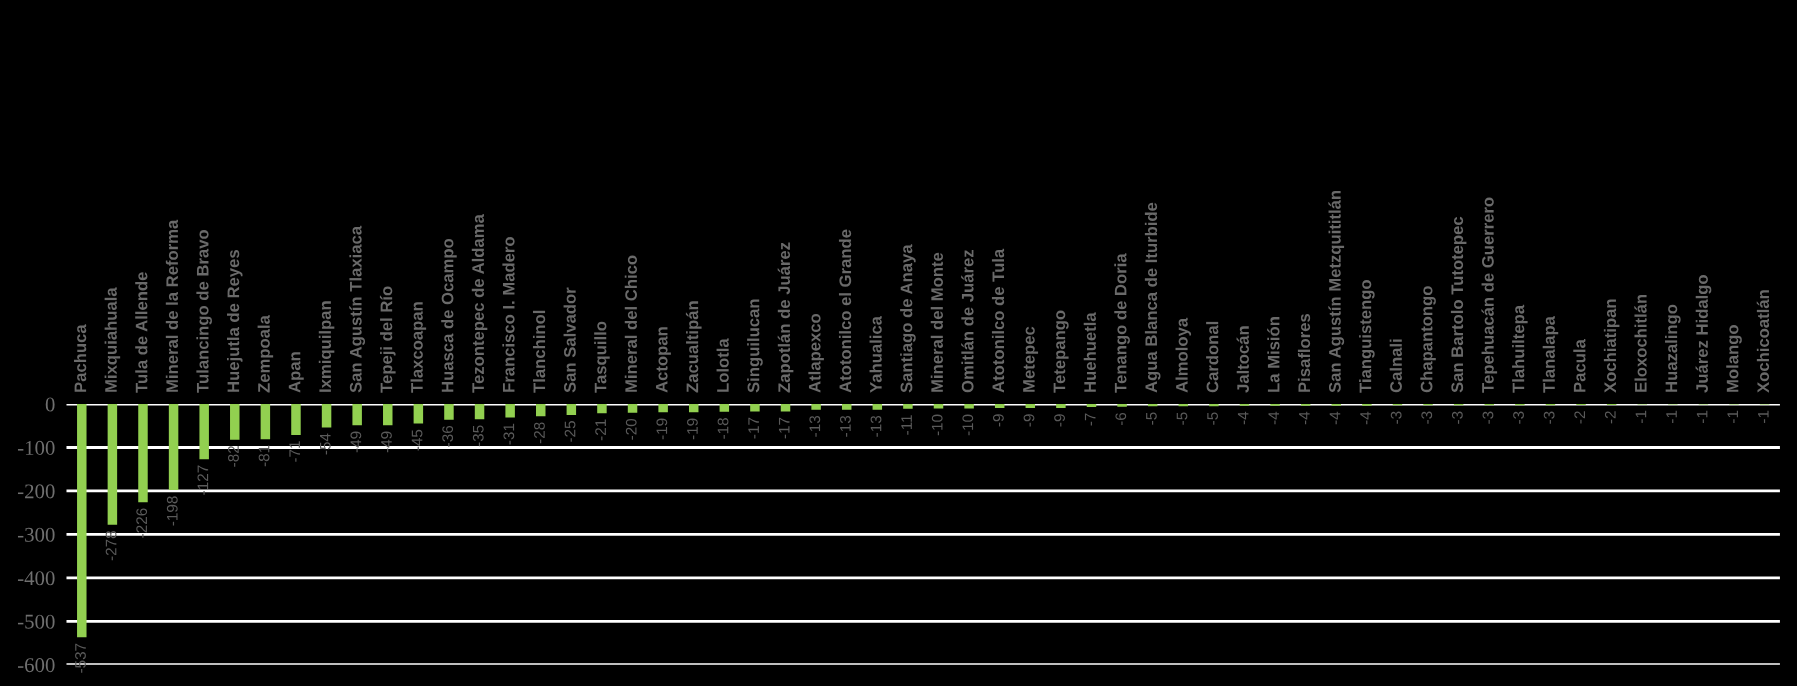 Image resolution: width=1797 pixels, height=686 pixels. What do you see at coordinates (1520, 348) in the screenshot?
I see `x-tick-label: Tlahuiltepa` at bounding box center [1520, 348].